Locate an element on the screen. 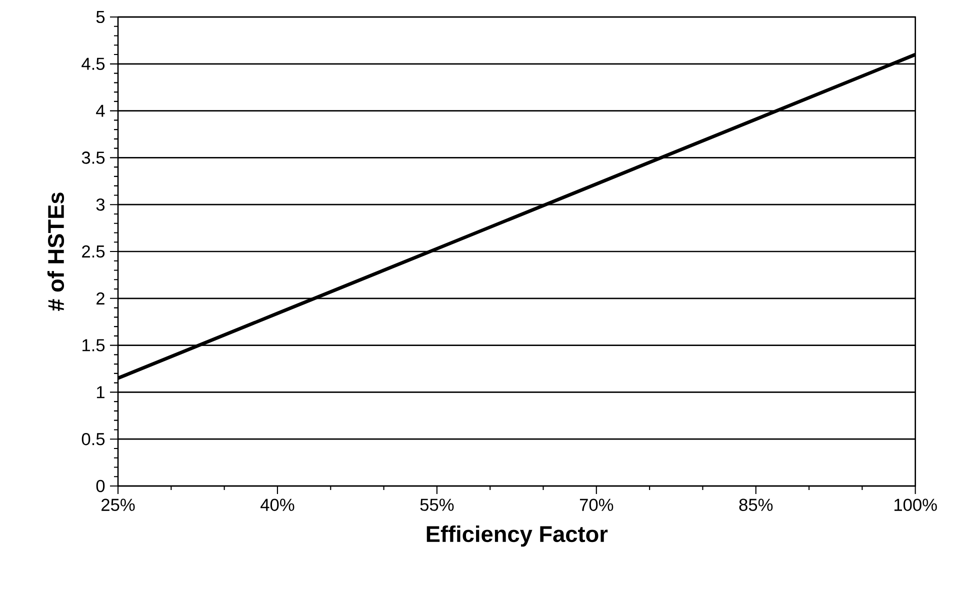  y-tick-label: 4.5 is located at coordinates (93, 64).